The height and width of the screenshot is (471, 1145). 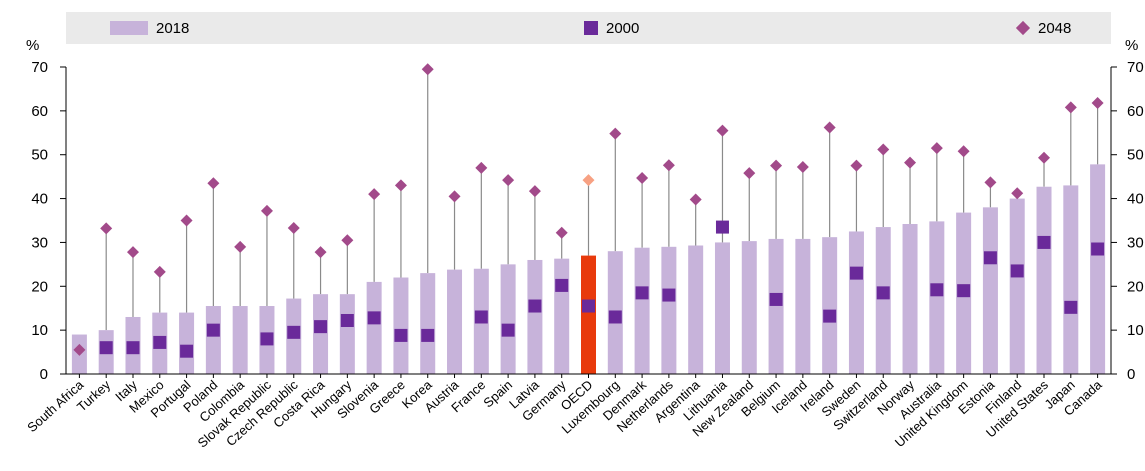 I want to click on bar-2018-denmark, so click(x=642, y=310).